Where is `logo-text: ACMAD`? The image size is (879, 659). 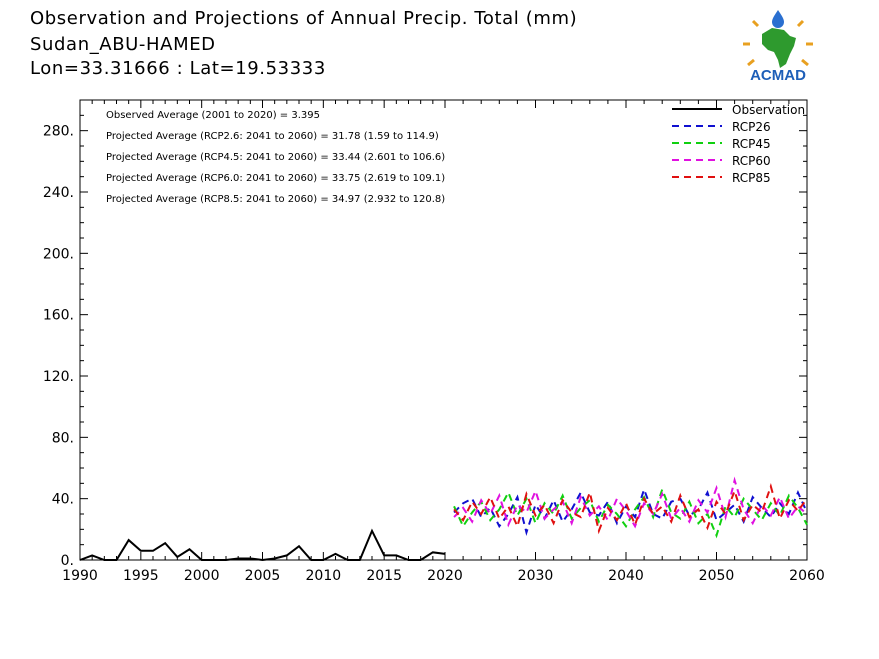
logo-text: ACMAD is located at coordinates (778, 75).